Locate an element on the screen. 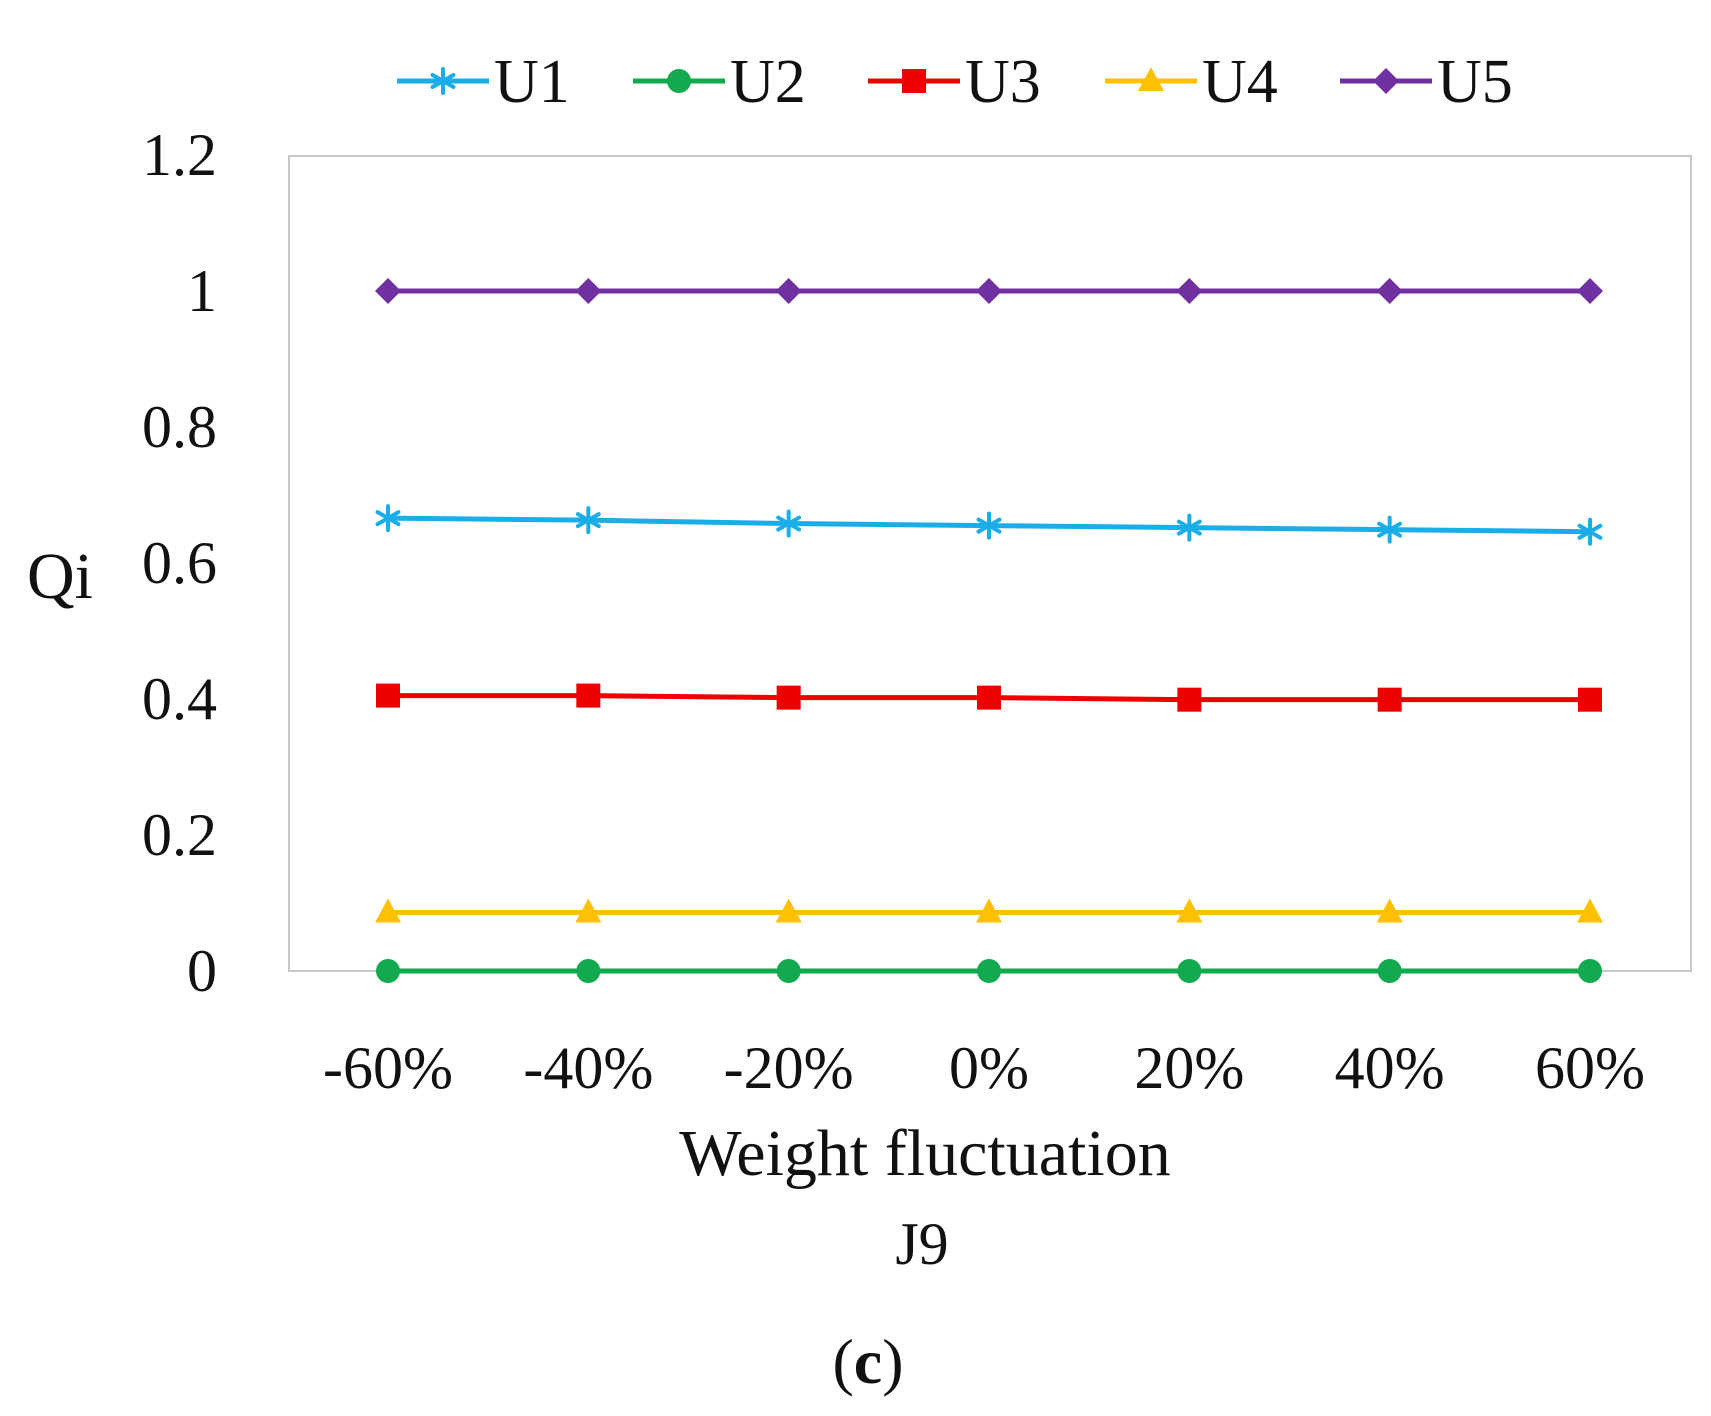  x-axis-title: Weight fluctuation is located at coordinates (924, 1153).